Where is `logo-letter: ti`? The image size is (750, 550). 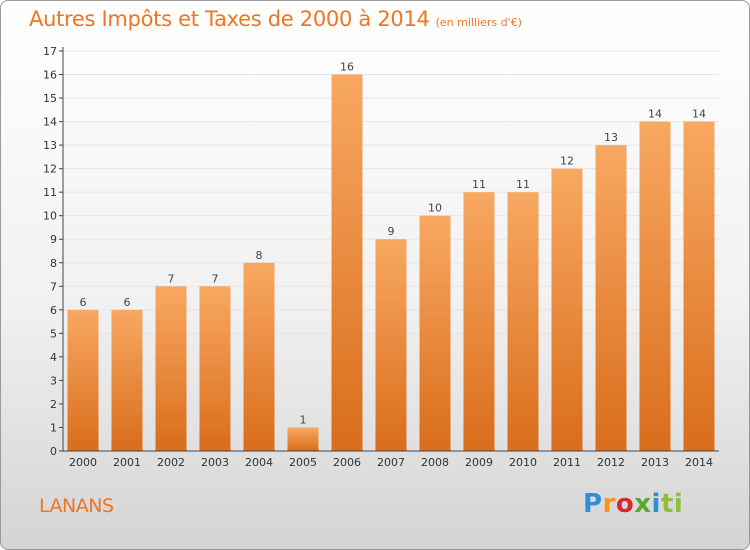 logo-letter: ti is located at coordinates (672, 504).